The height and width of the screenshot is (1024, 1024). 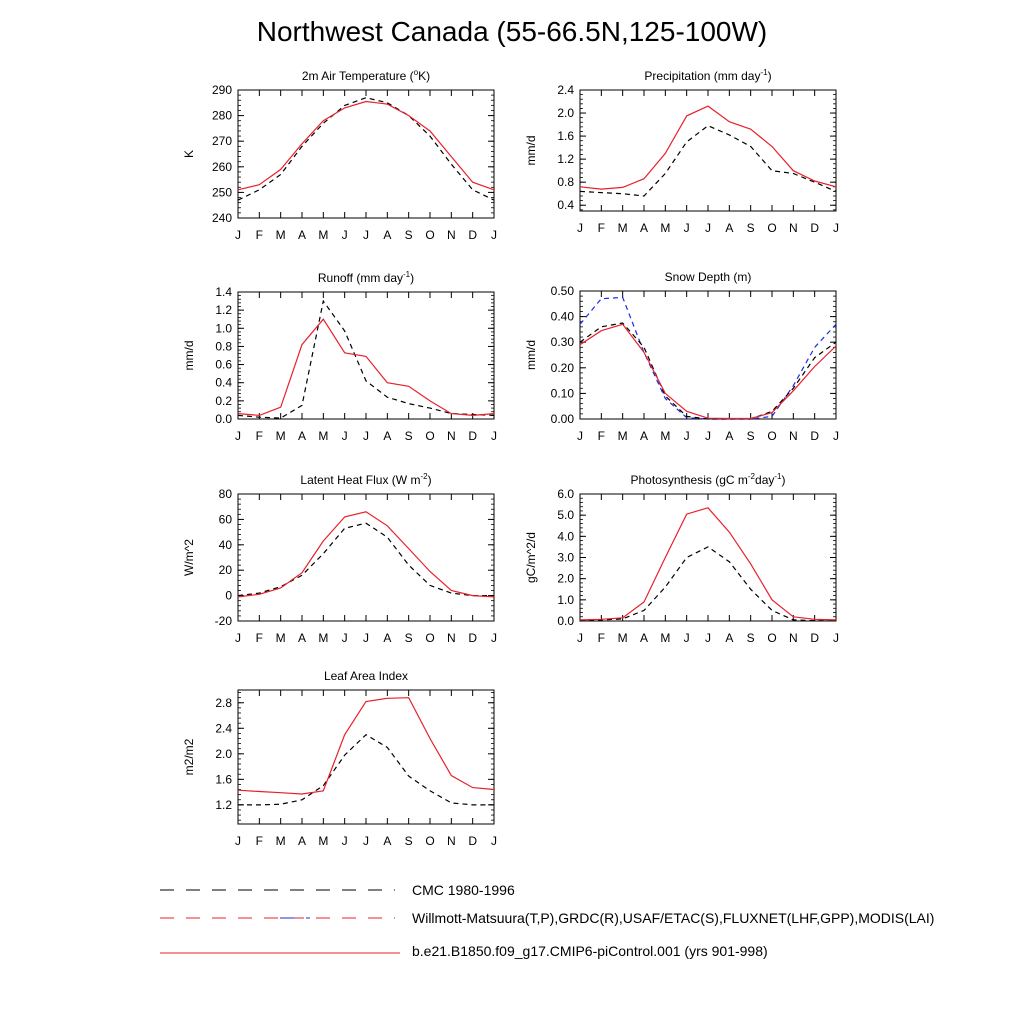 What do you see at coordinates (226, 494) in the screenshot?
I see `y-tick-label: 80` at bounding box center [226, 494].